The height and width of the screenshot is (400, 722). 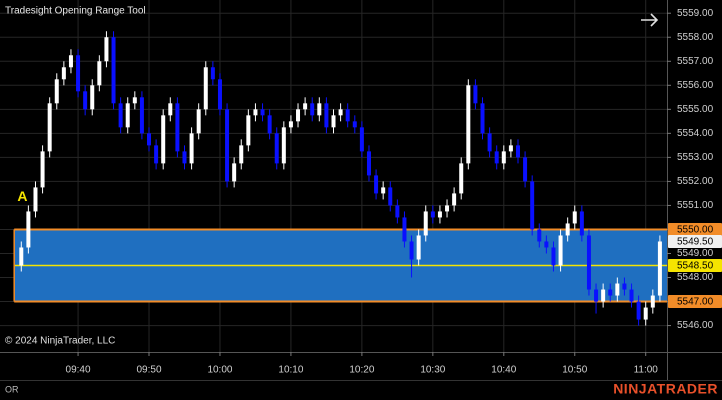 I want to click on or-mid-marker-box, so click(x=695, y=266).